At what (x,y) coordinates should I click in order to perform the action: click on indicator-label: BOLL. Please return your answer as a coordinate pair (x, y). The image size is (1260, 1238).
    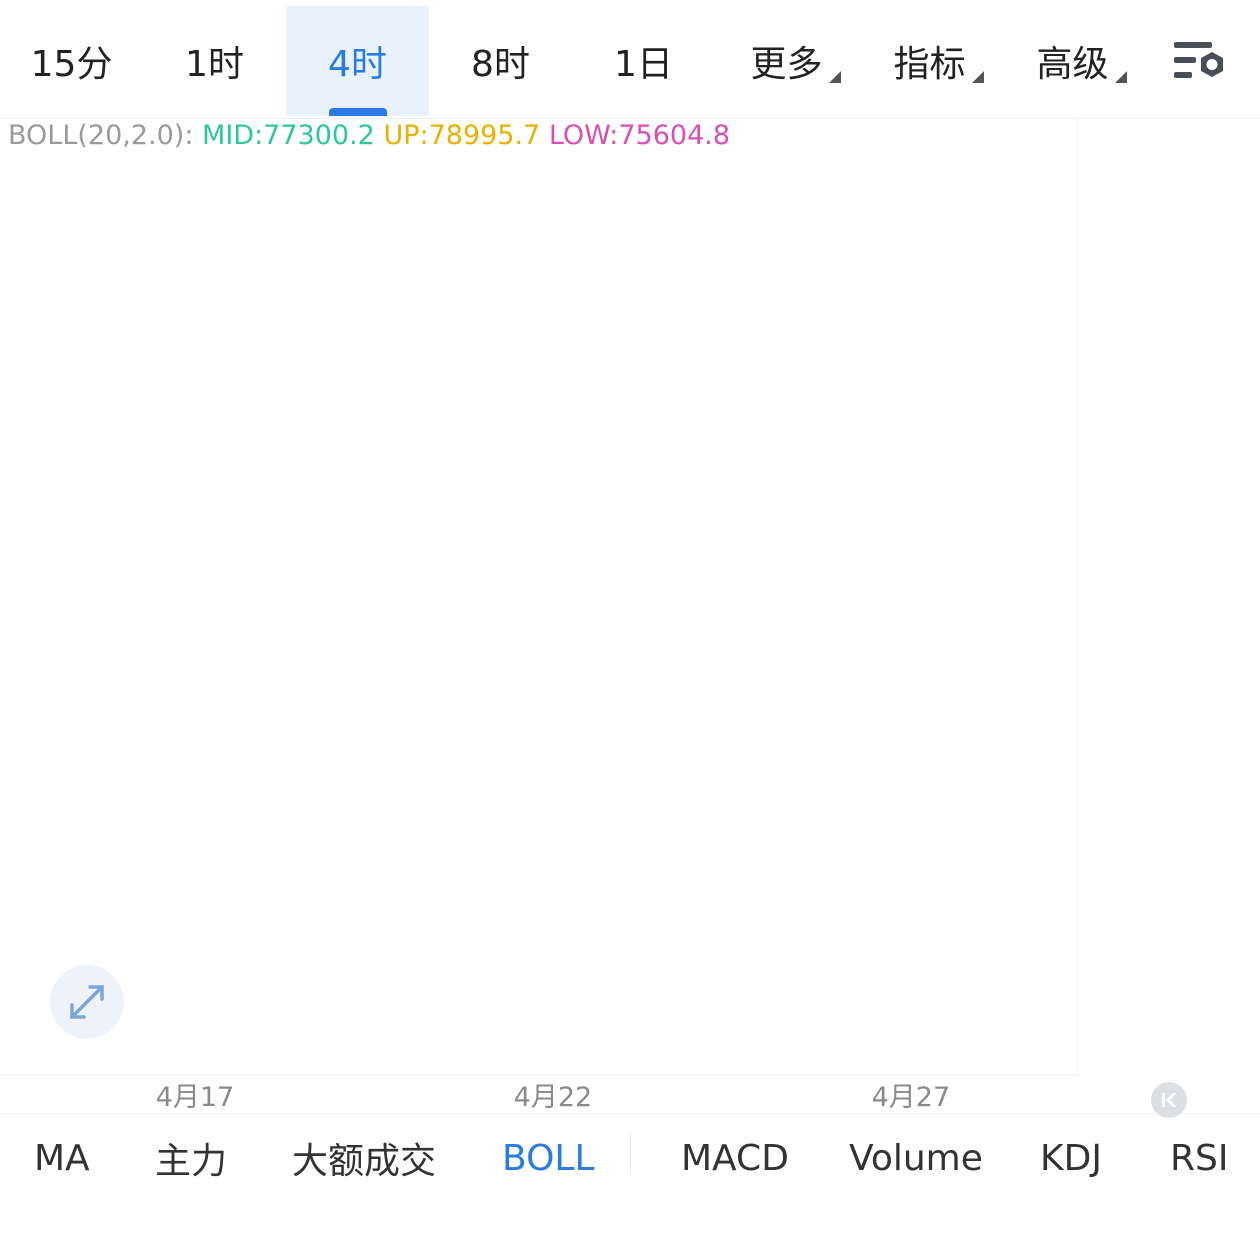
    Looking at the image, I should click on (548, 1158).